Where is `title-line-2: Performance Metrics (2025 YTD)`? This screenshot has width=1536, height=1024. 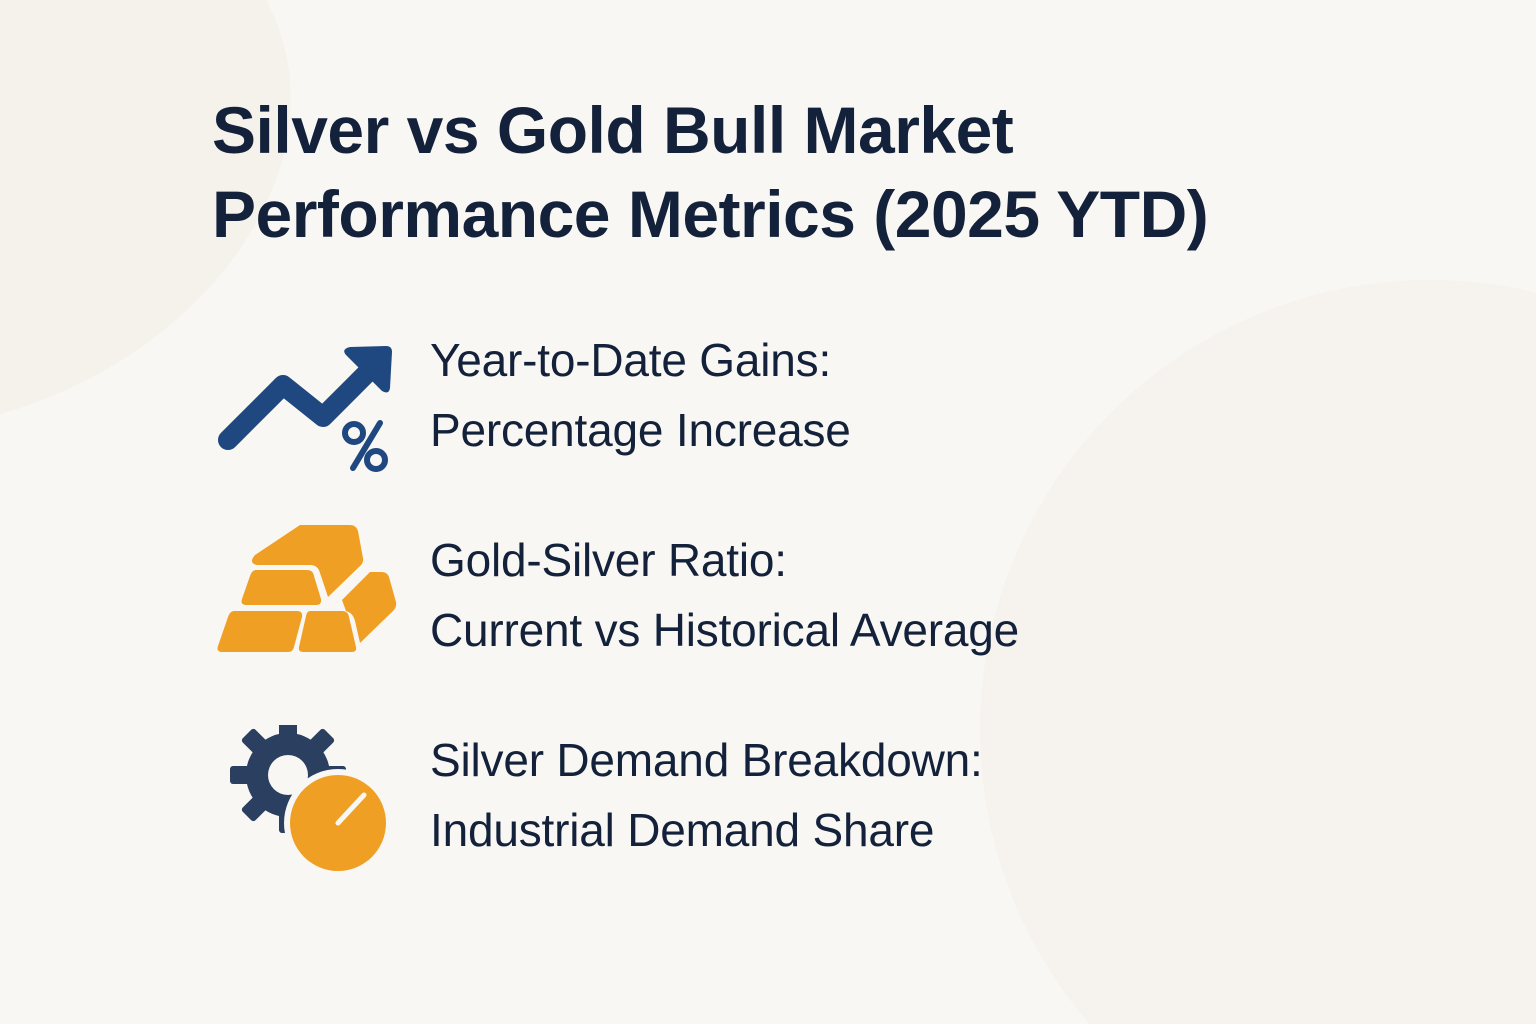
title-line-2: Performance Metrics (2025 YTD) is located at coordinates (710, 214).